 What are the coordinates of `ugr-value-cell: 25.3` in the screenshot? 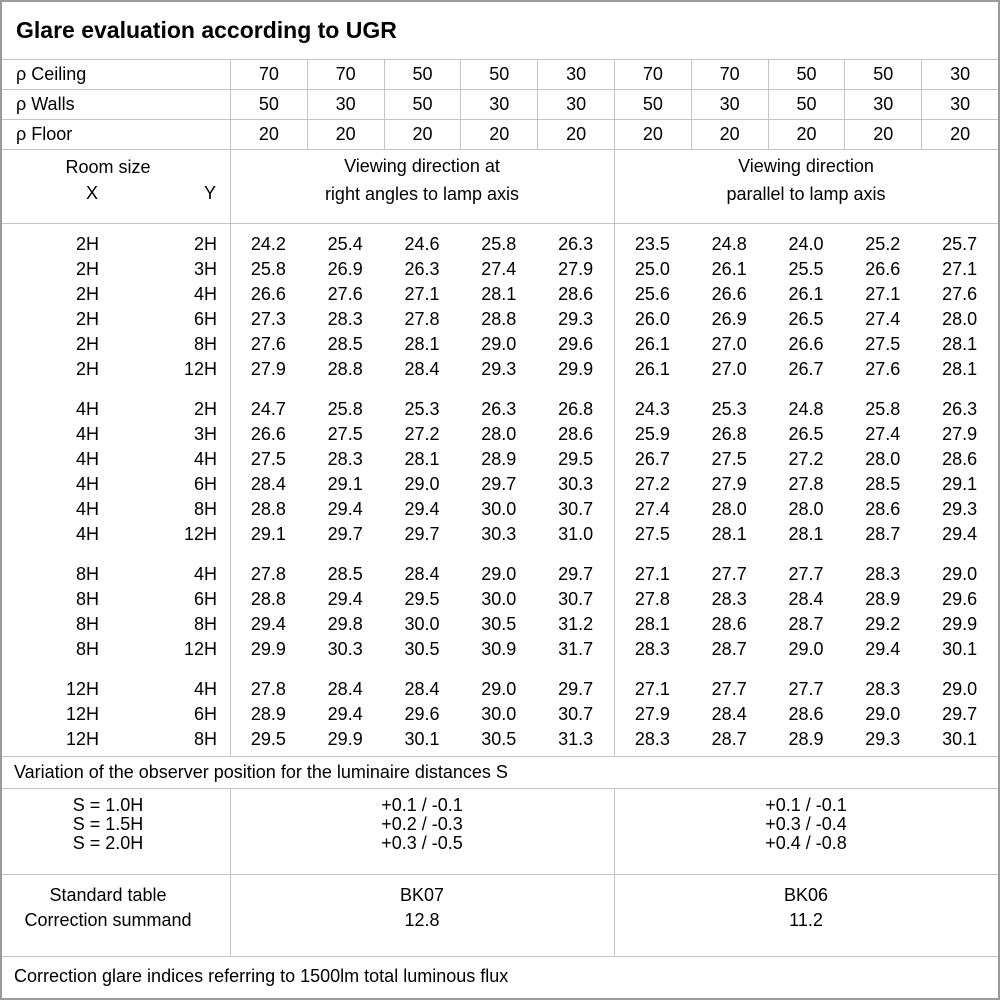 It's located at (422, 409).